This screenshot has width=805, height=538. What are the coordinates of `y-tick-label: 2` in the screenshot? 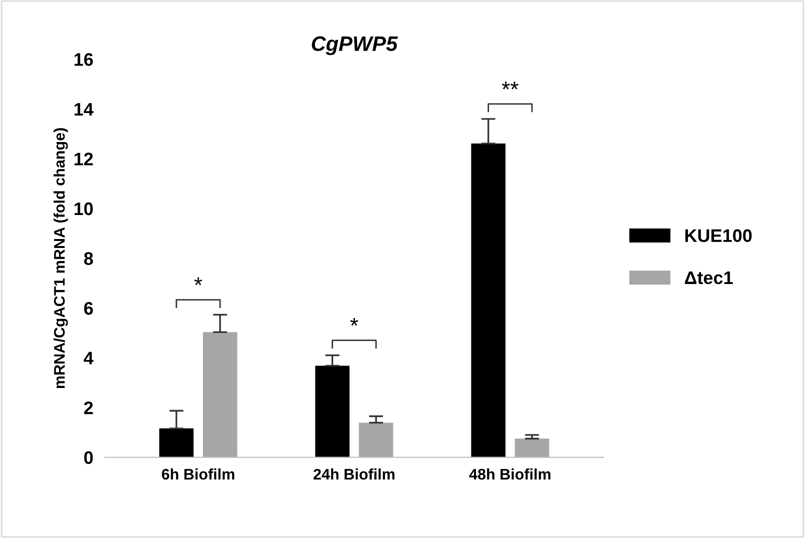 It's located at (88, 407).